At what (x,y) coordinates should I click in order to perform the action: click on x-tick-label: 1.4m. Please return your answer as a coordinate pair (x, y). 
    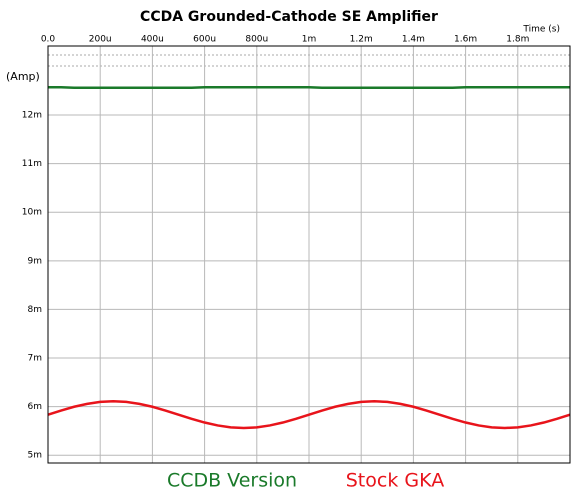
    Looking at the image, I should click on (413, 40).